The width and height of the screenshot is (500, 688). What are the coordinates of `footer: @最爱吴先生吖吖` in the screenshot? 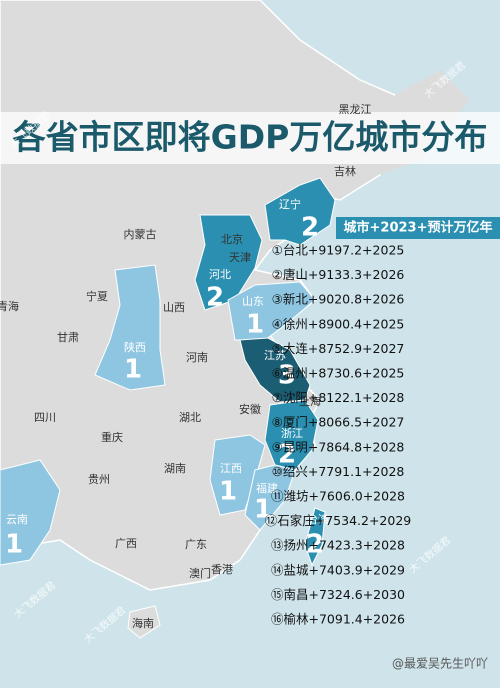 It's located at (440, 664).